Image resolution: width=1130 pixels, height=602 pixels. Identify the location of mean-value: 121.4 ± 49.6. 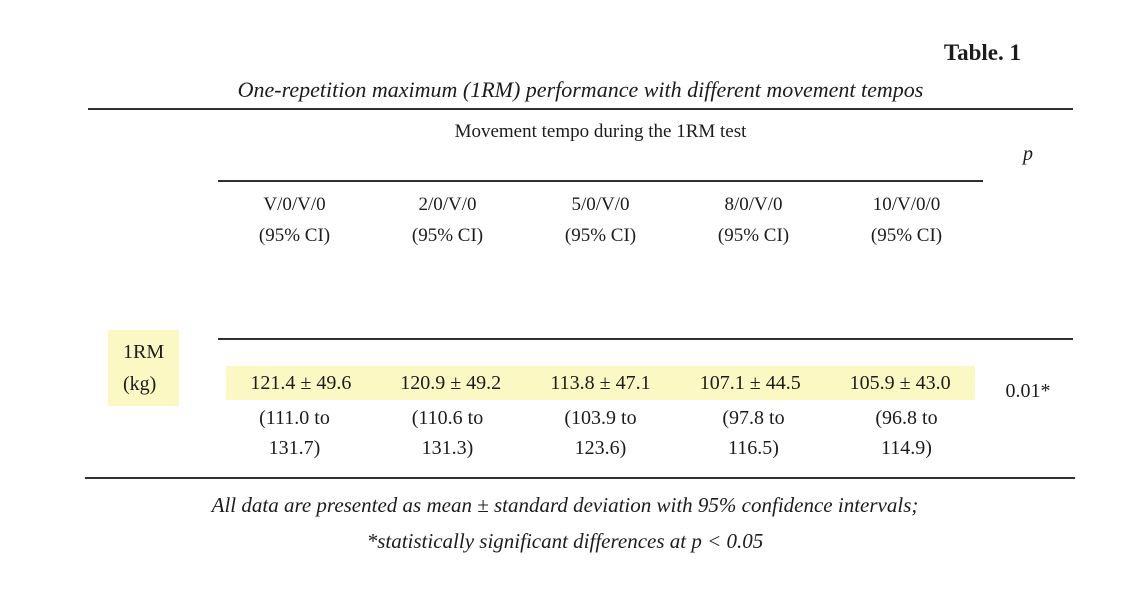
(301, 383).